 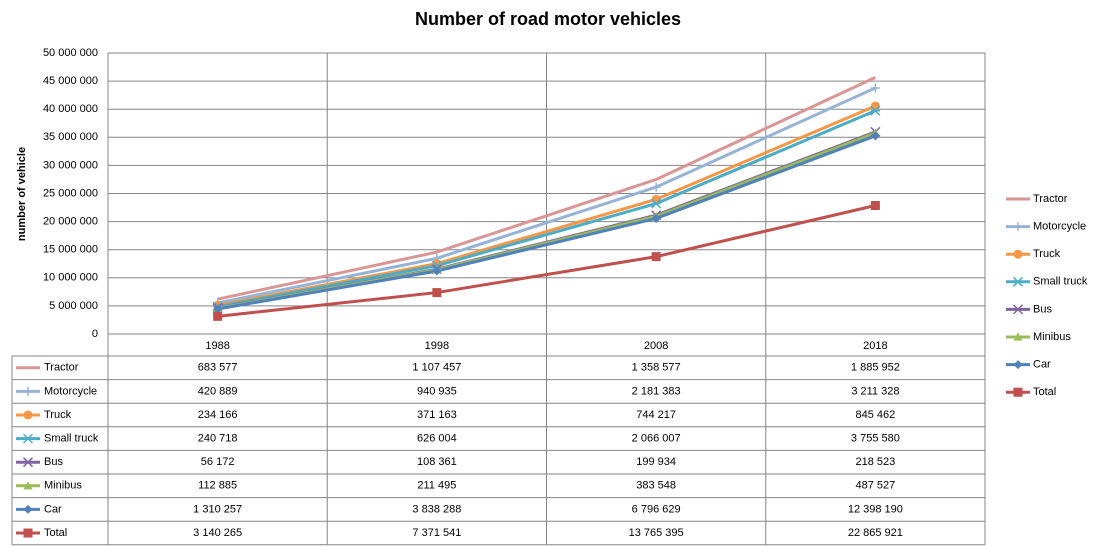 What do you see at coordinates (70, 53) in the screenshot?
I see `y-tick-label: 50 000 000` at bounding box center [70, 53].